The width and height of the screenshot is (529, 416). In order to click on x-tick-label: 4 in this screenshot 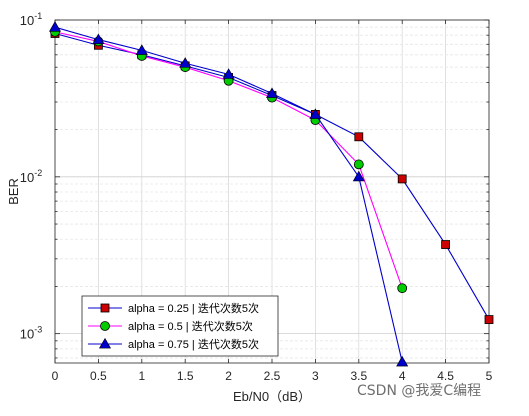, I will do `click(402, 376)`.